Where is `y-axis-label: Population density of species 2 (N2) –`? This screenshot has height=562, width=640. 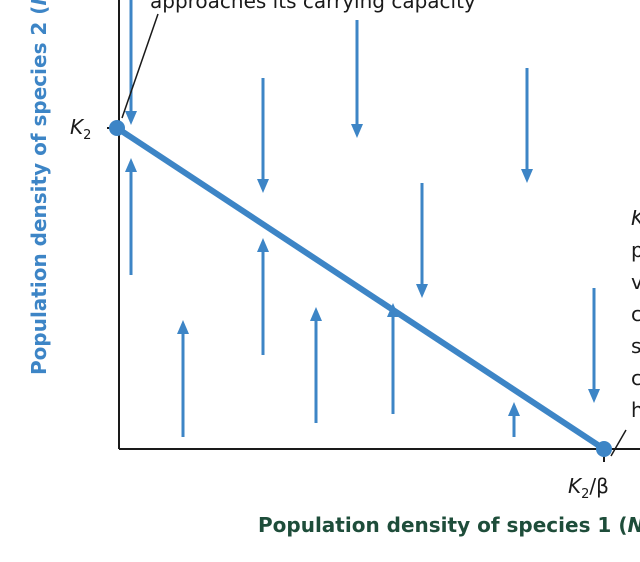 y-axis-label: Population density of species 2 (N2) – is located at coordinates (41, 187).